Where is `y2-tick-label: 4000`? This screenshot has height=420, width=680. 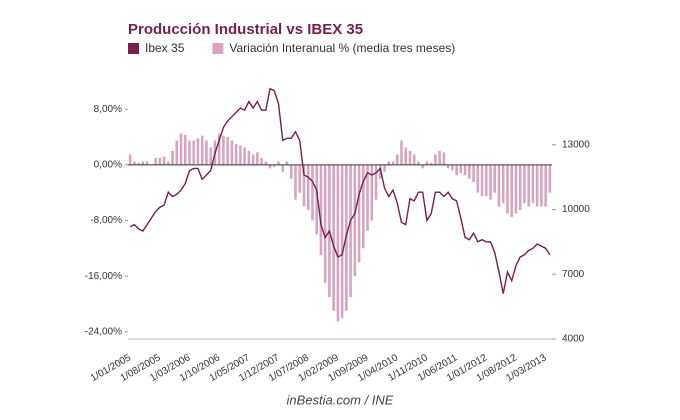 y2-tick-label: 4000 is located at coordinates (573, 339).